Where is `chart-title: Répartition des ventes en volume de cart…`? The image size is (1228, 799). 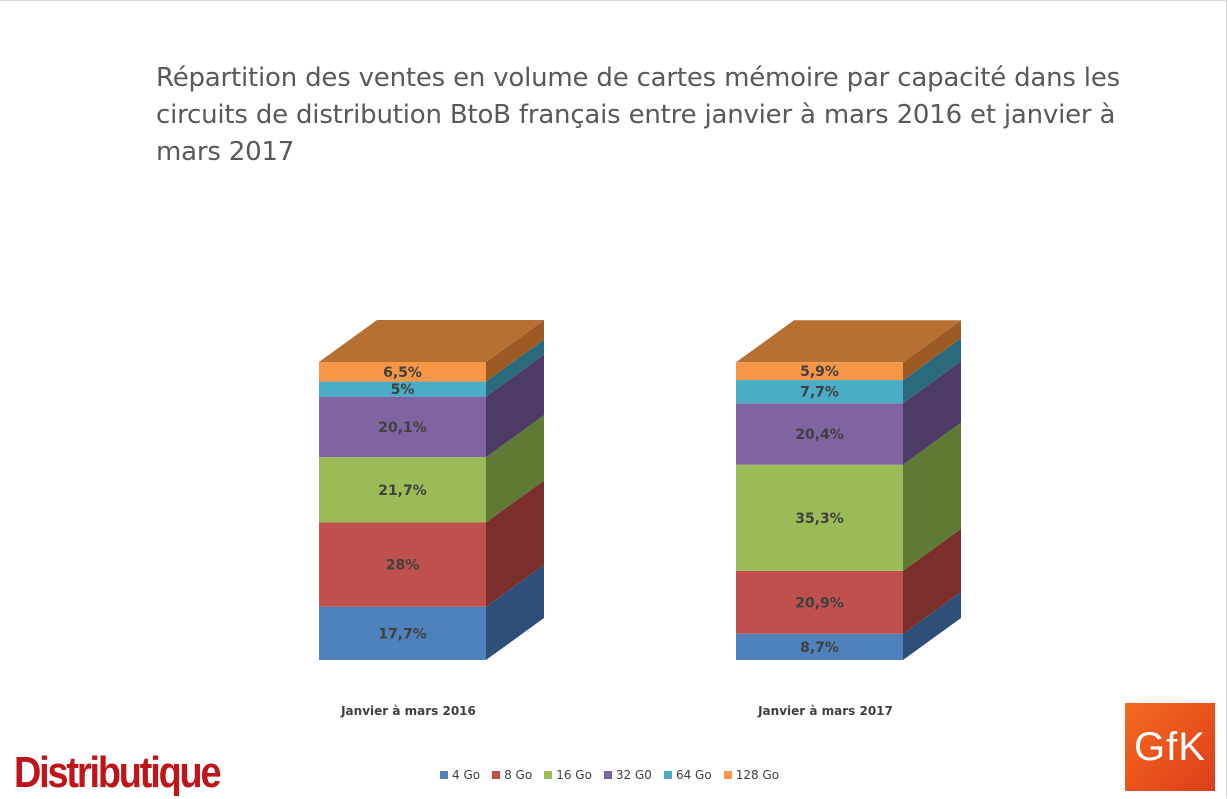
chart-title: Répartition des ventes en volume de cart… is located at coordinates (638, 115).